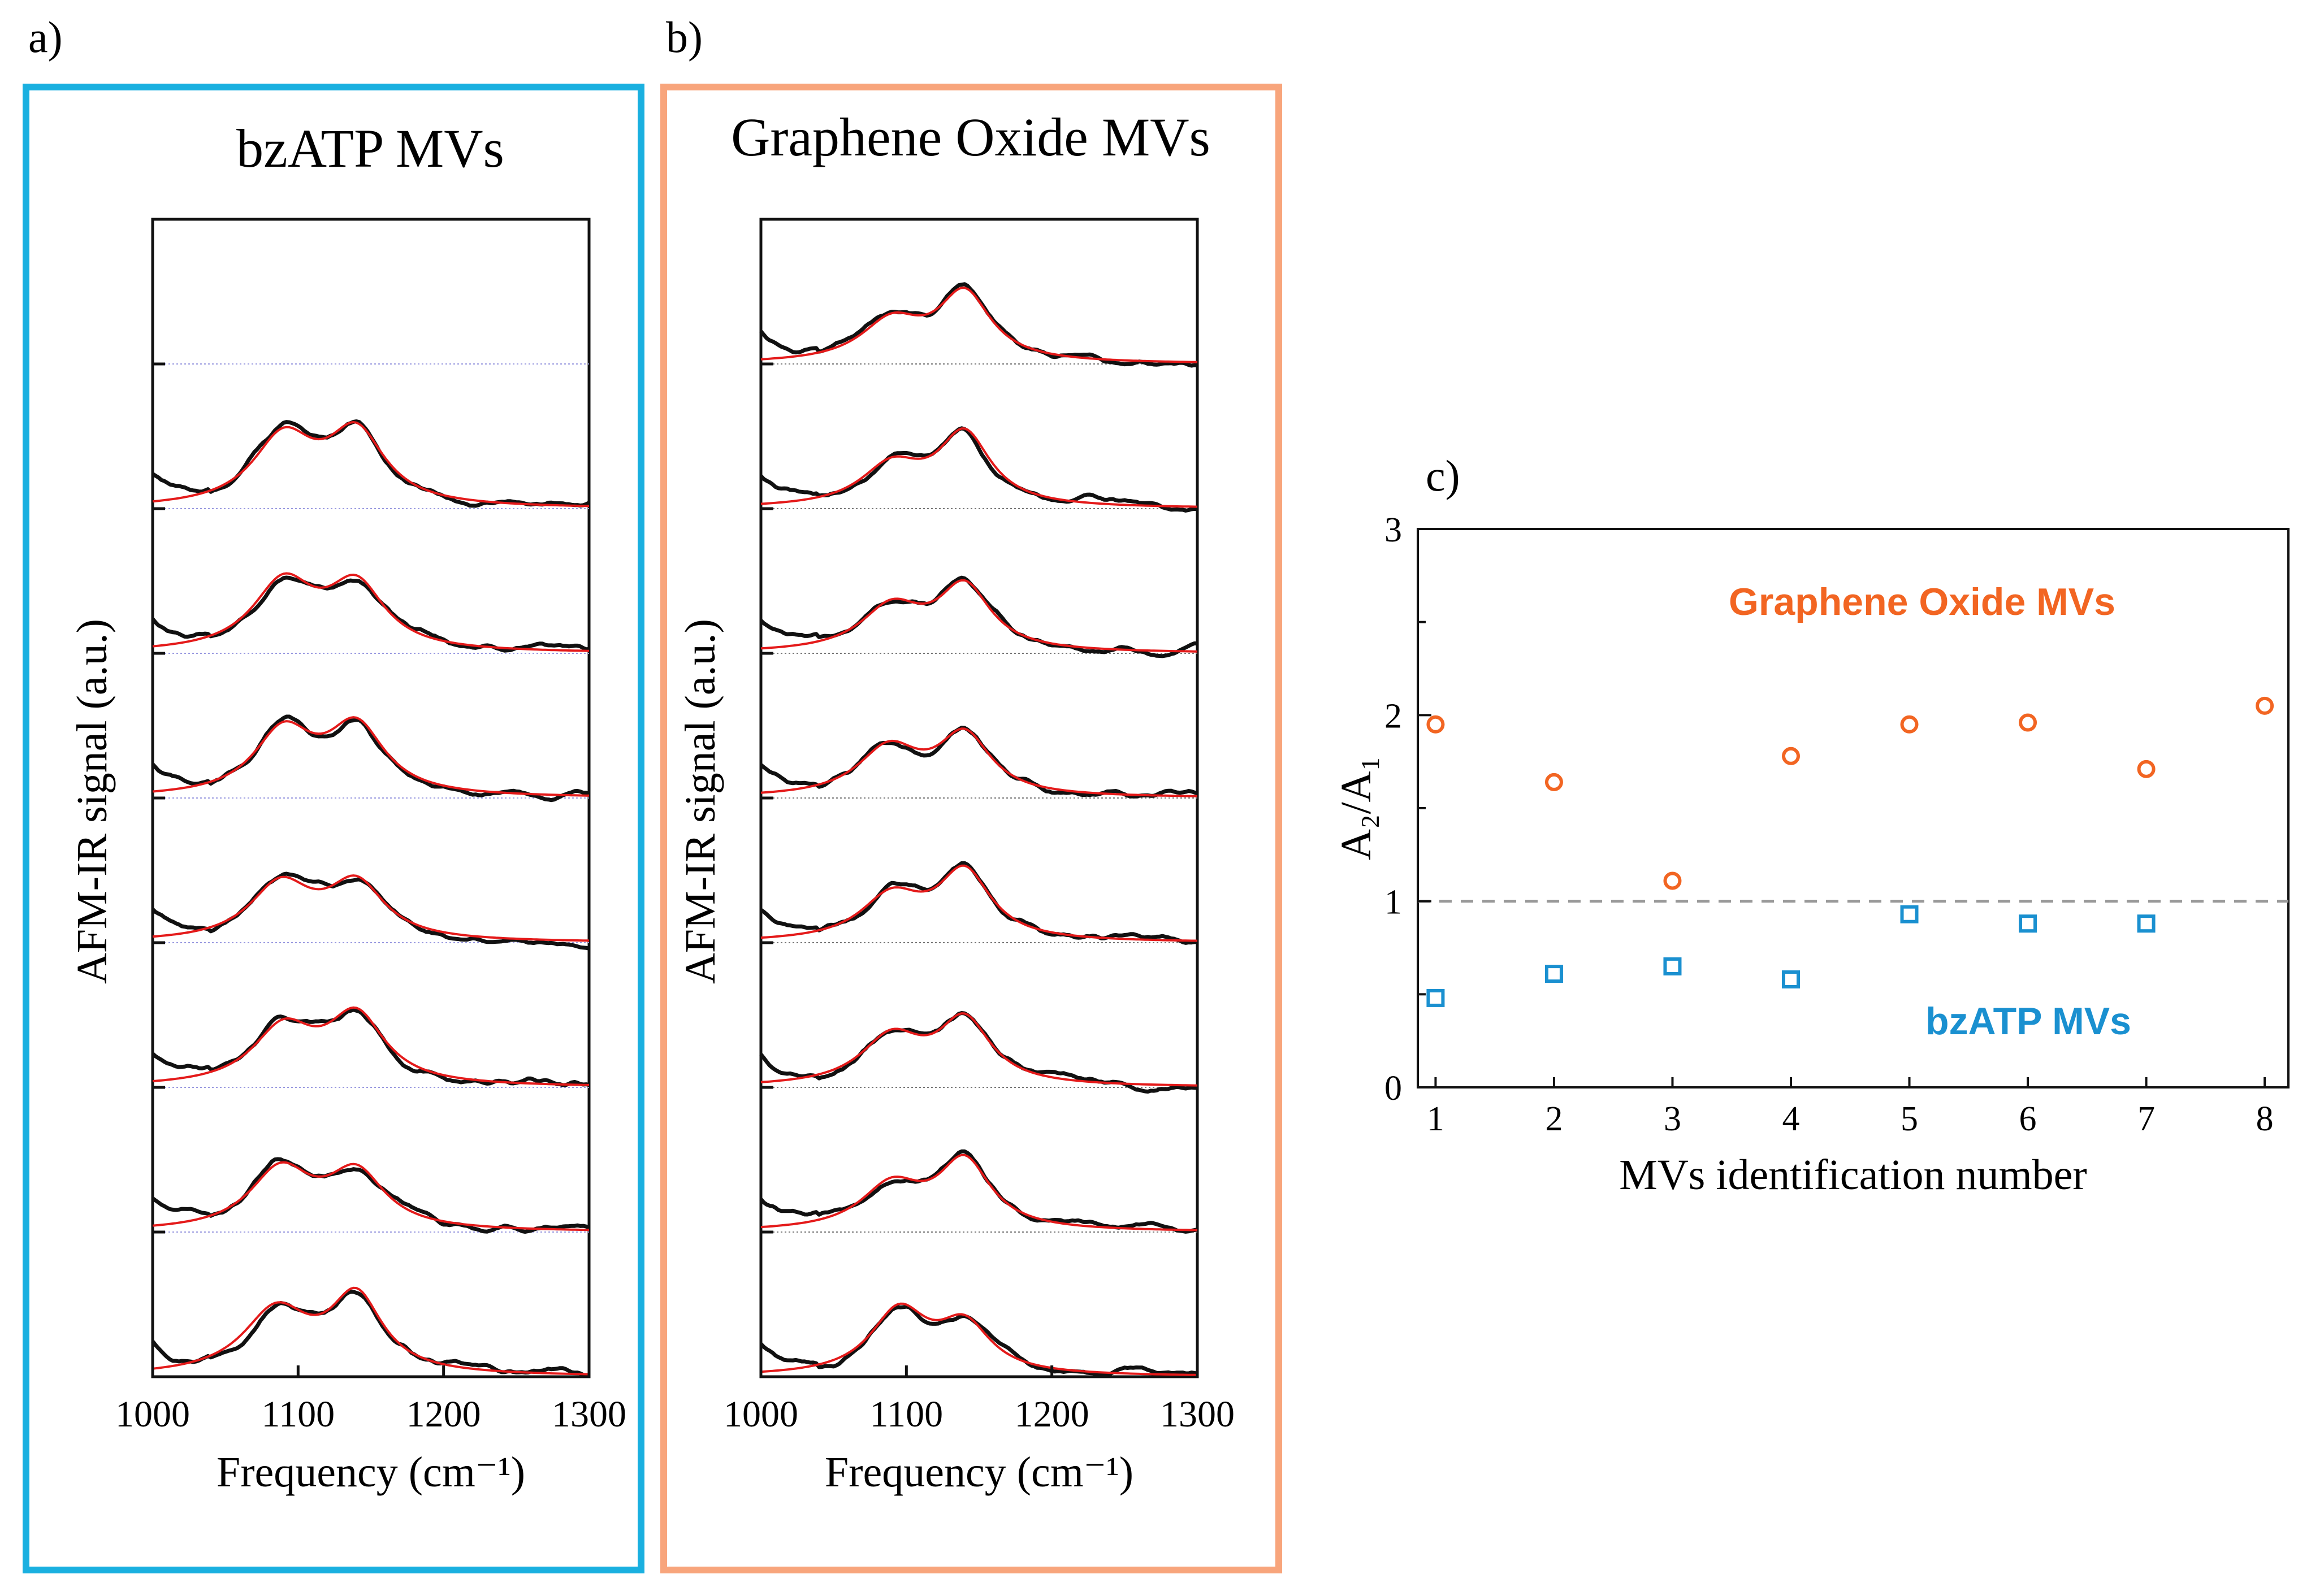  I want to click on chart-b-x-ticks: 1000 1100 1200 1300, so click(979, 1400).